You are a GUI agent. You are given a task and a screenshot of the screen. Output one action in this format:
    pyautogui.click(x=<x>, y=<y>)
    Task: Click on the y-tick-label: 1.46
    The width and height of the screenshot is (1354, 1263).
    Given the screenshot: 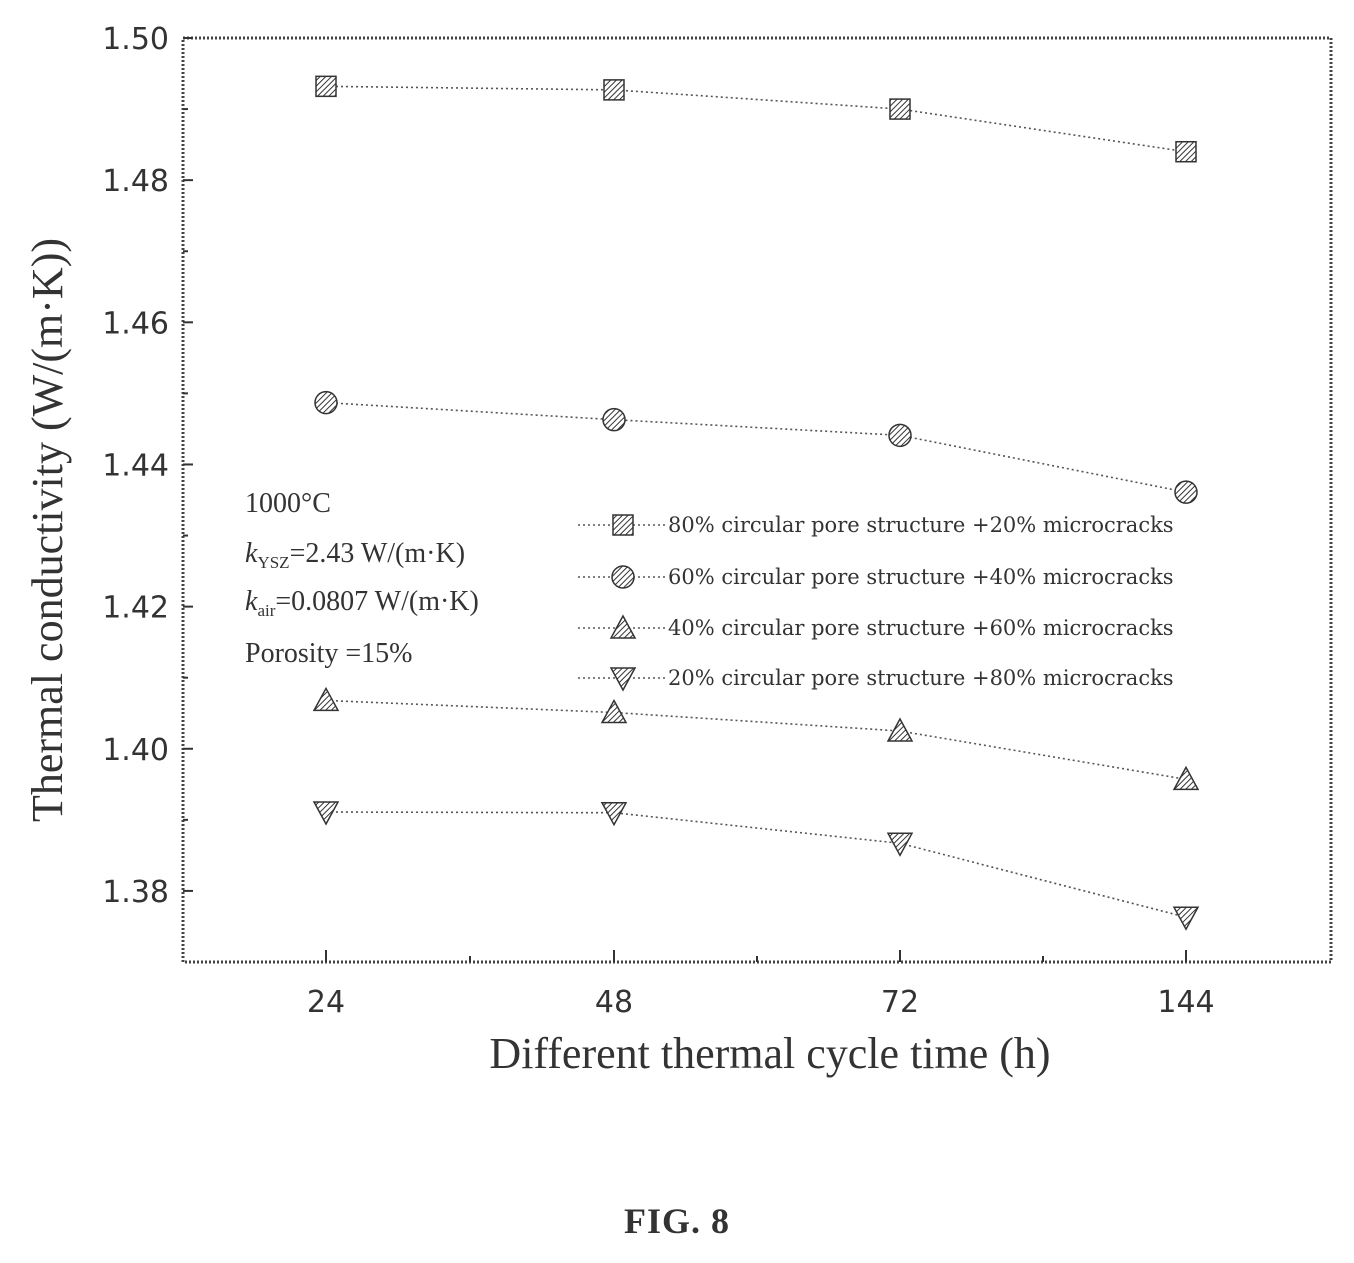 What is the action you would take?
    pyautogui.click(x=135, y=323)
    